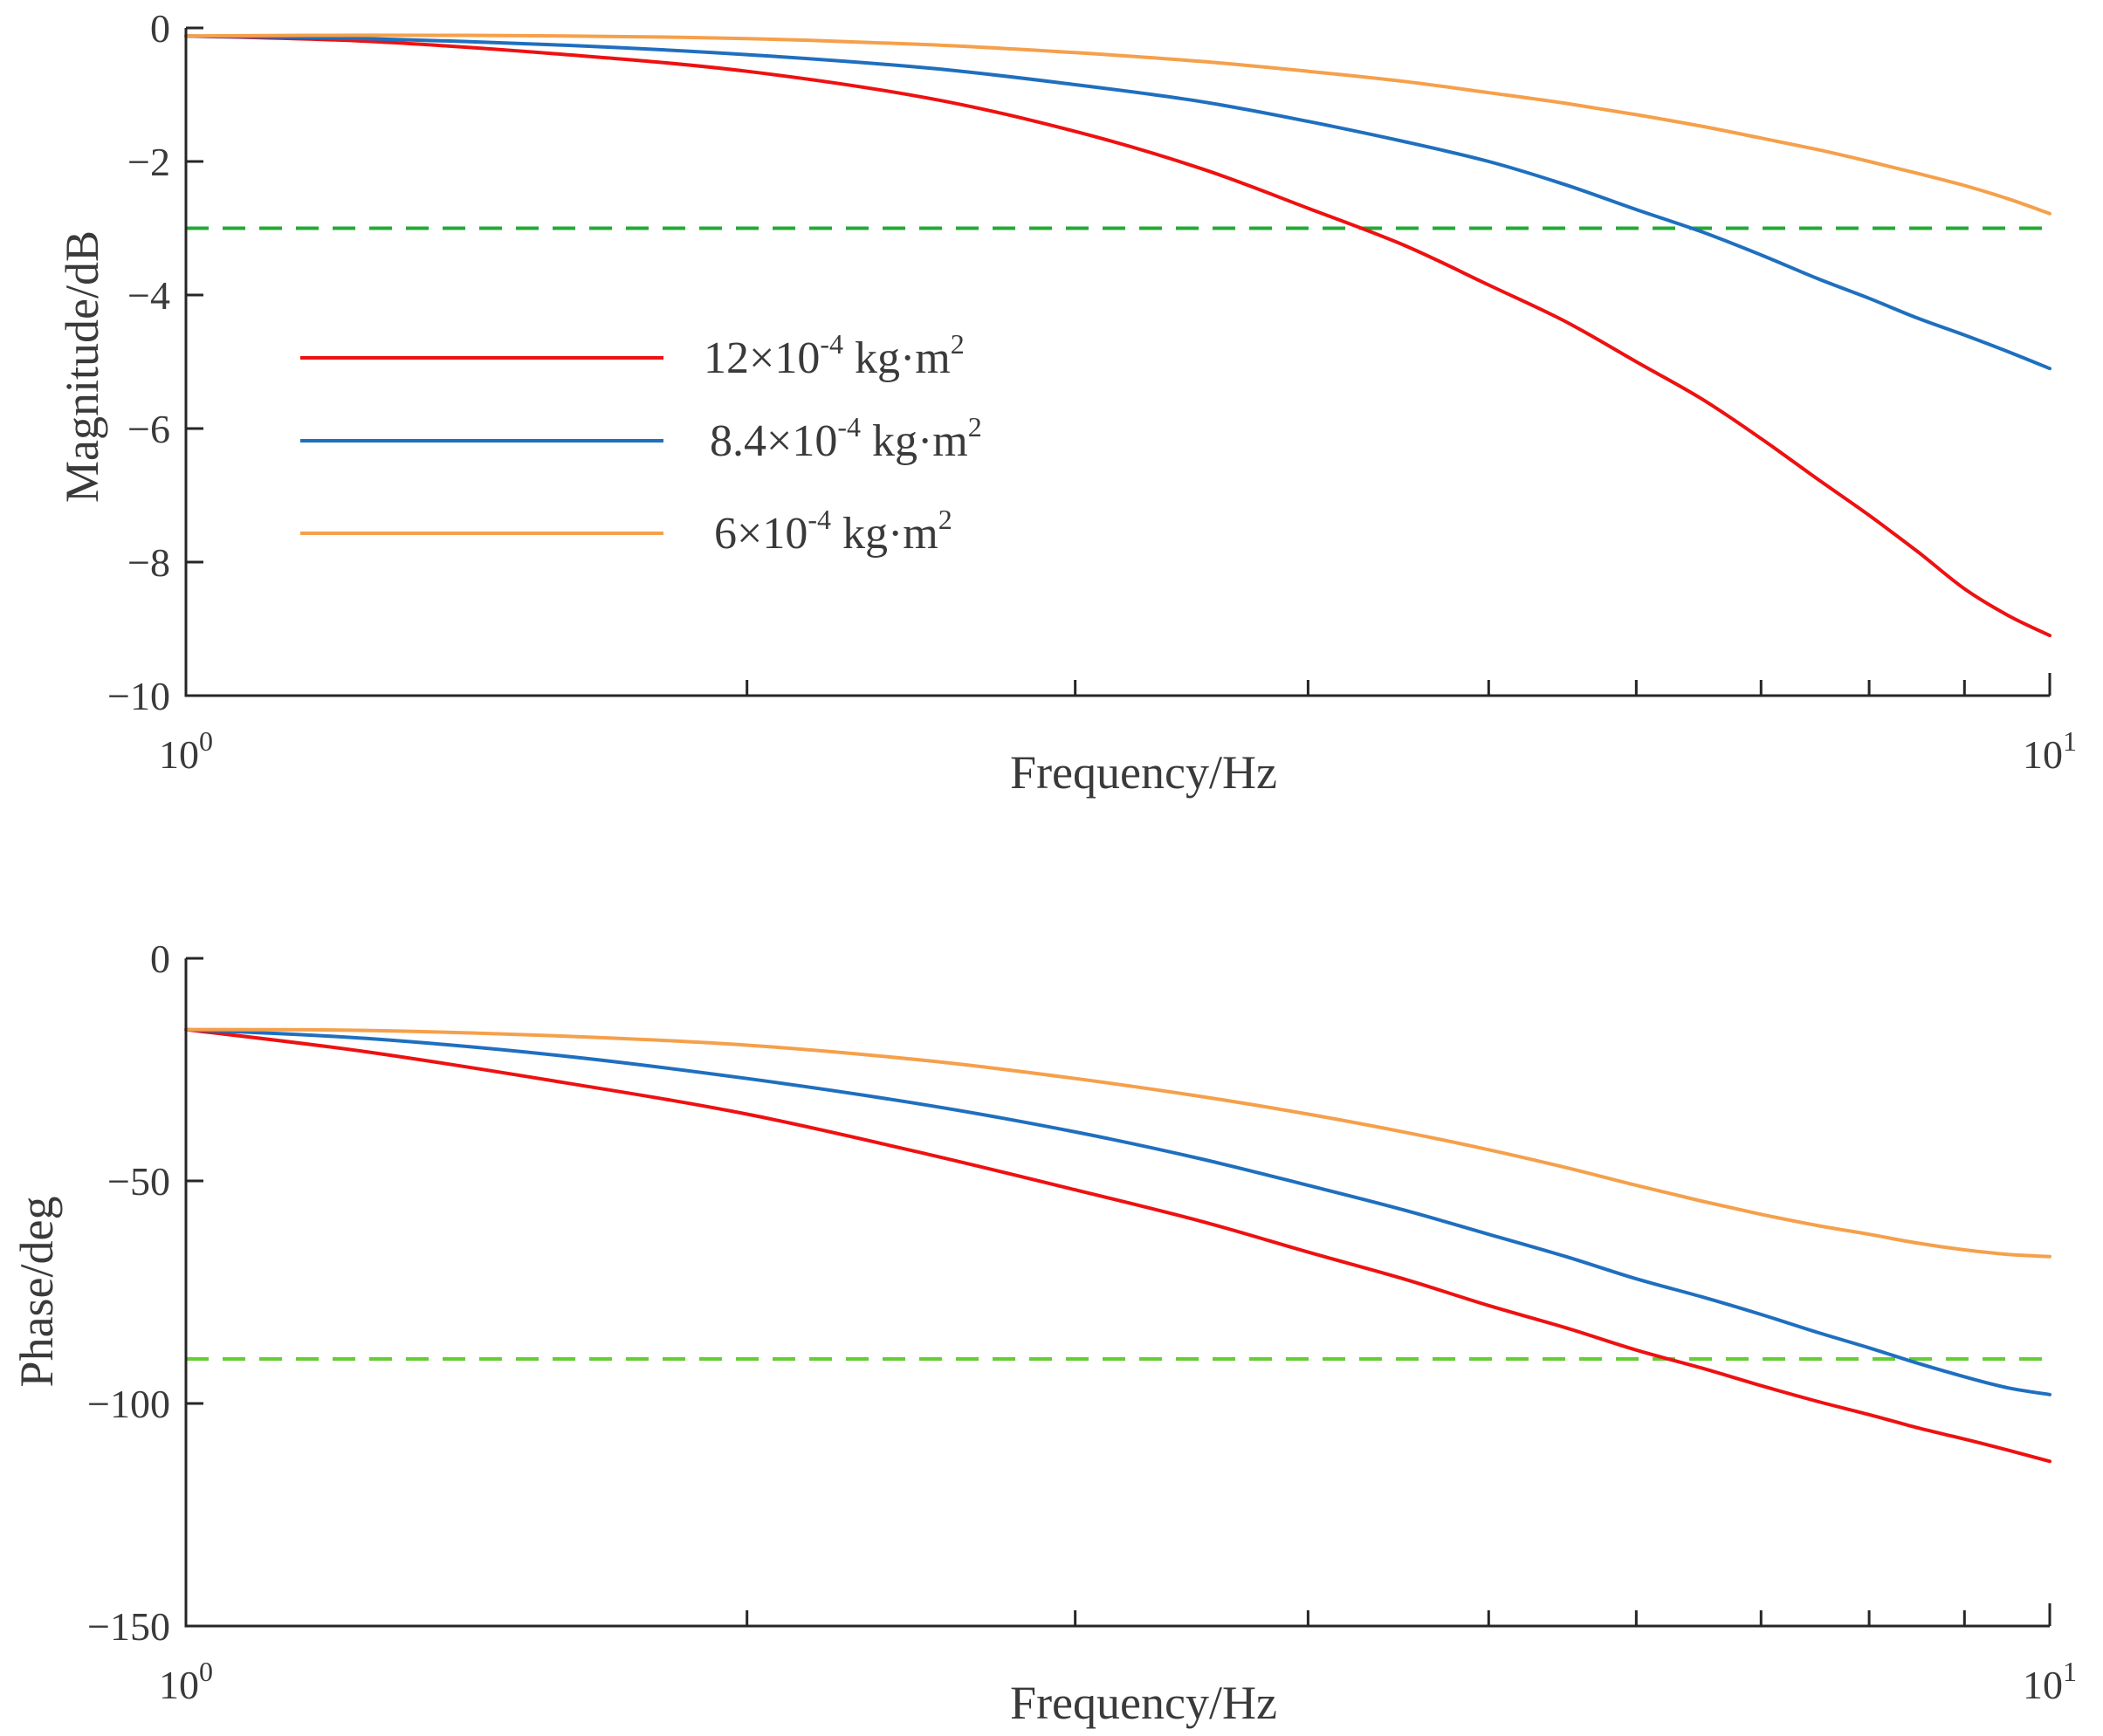 The image size is (2103, 1736). What do you see at coordinates (36, 1293) in the screenshot?
I see `phase-y-axis-label: Phase/deg` at bounding box center [36, 1293].